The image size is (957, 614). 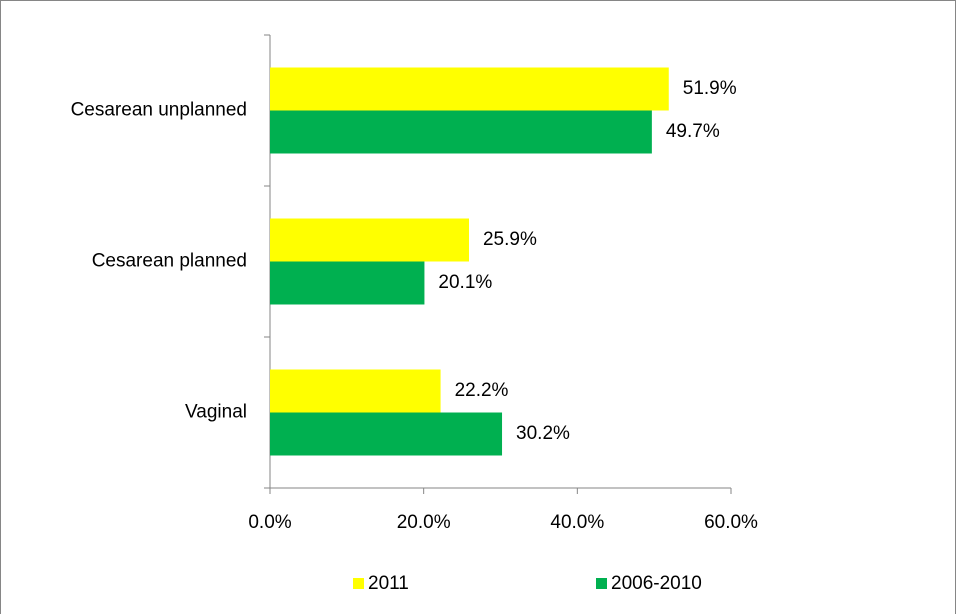 What do you see at coordinates (577, 522) in the screenshot?
I see `x-tick-label: 40.0%` at bounding box center [577, 522].